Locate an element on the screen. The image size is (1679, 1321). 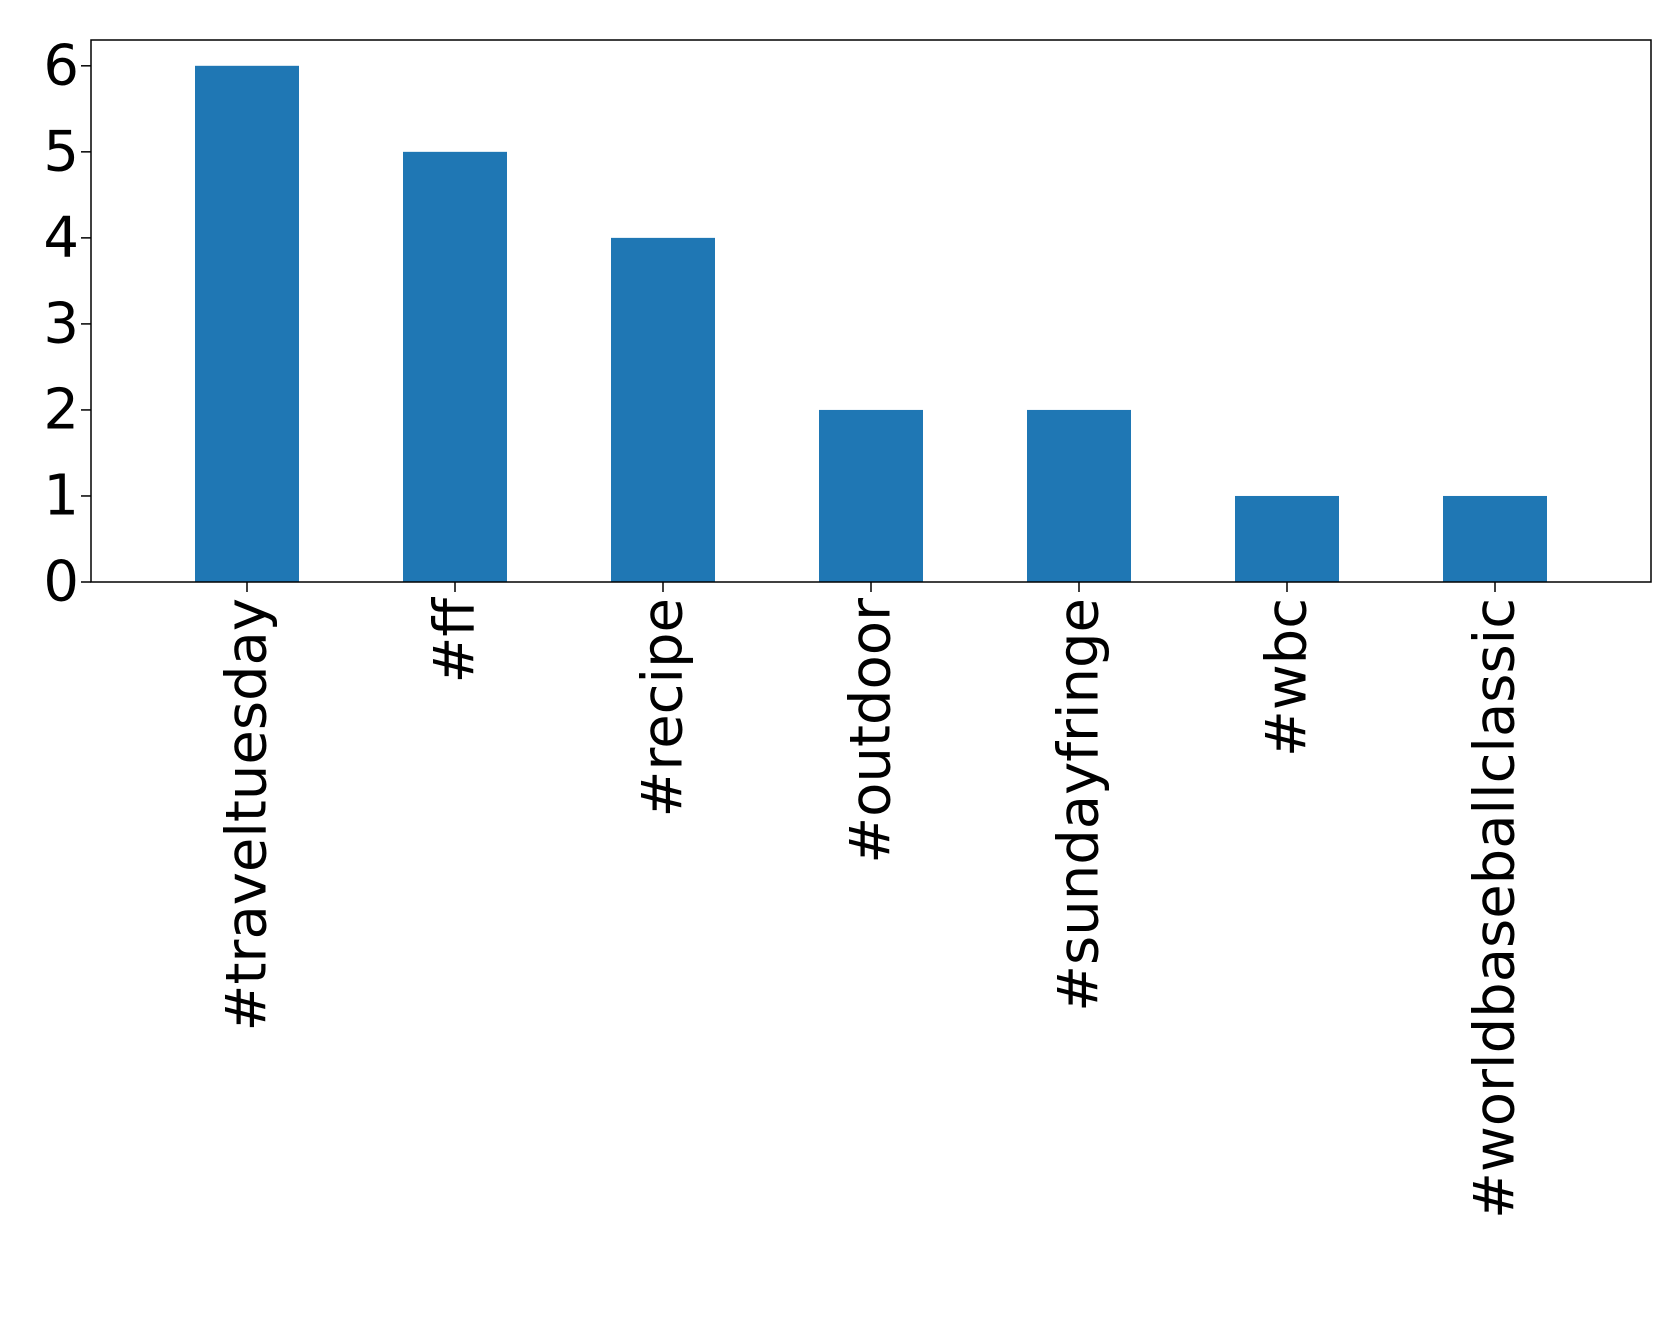
x-tick-label-traveltuesday: #traveltuesday is located at coordinates (247, 814).